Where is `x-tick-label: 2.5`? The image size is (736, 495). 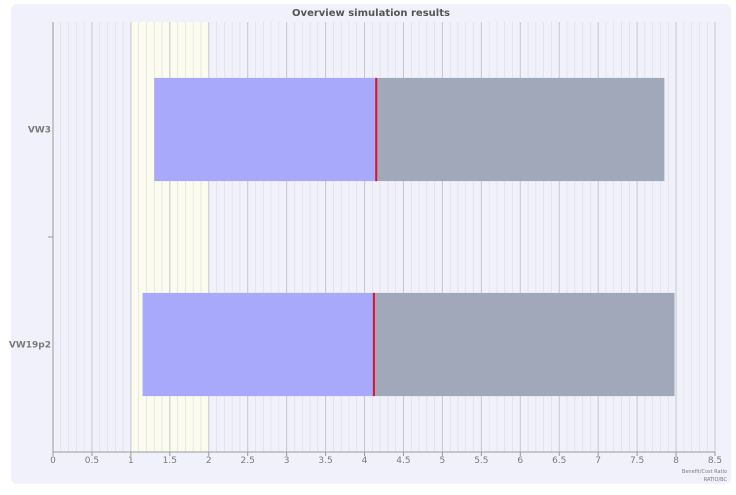 x-tick-label: 2.5 is located at coordinates (248, 461).